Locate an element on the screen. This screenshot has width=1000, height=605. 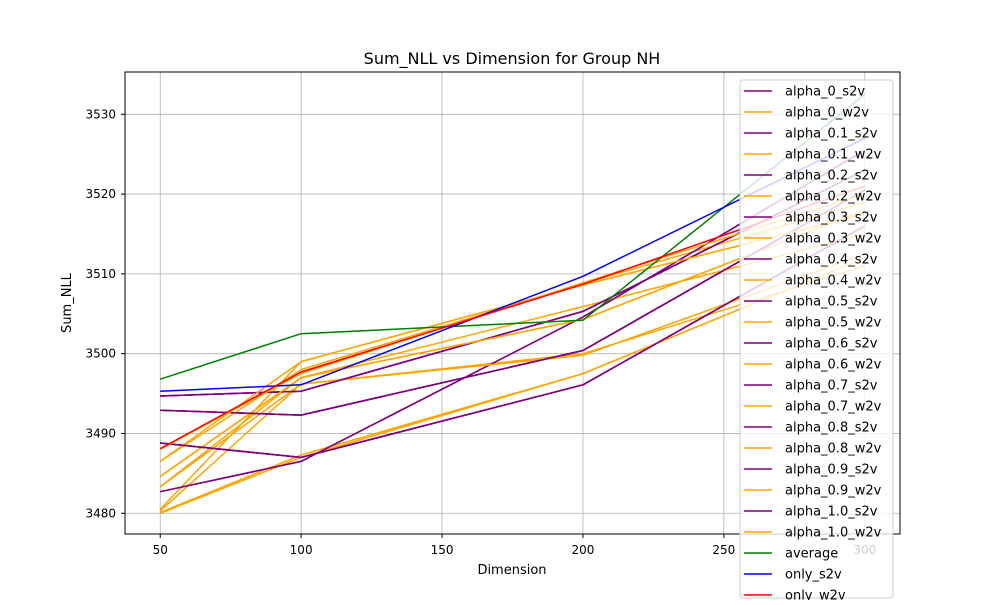
legend-item: alpha_0.6_s2v is located at coordinates (811, 344).